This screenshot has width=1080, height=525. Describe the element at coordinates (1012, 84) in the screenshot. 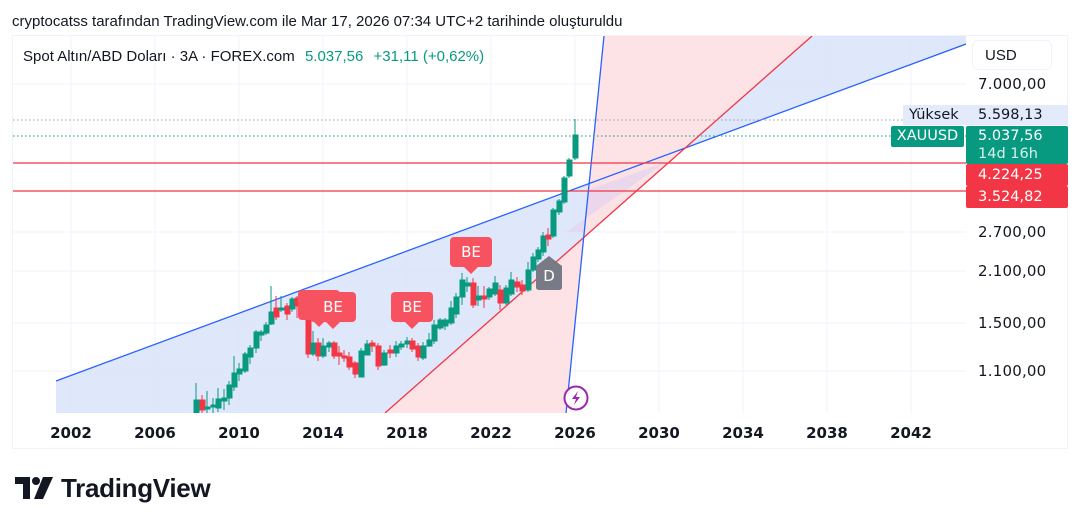

I see `price-label: 7.000,00` at that location.